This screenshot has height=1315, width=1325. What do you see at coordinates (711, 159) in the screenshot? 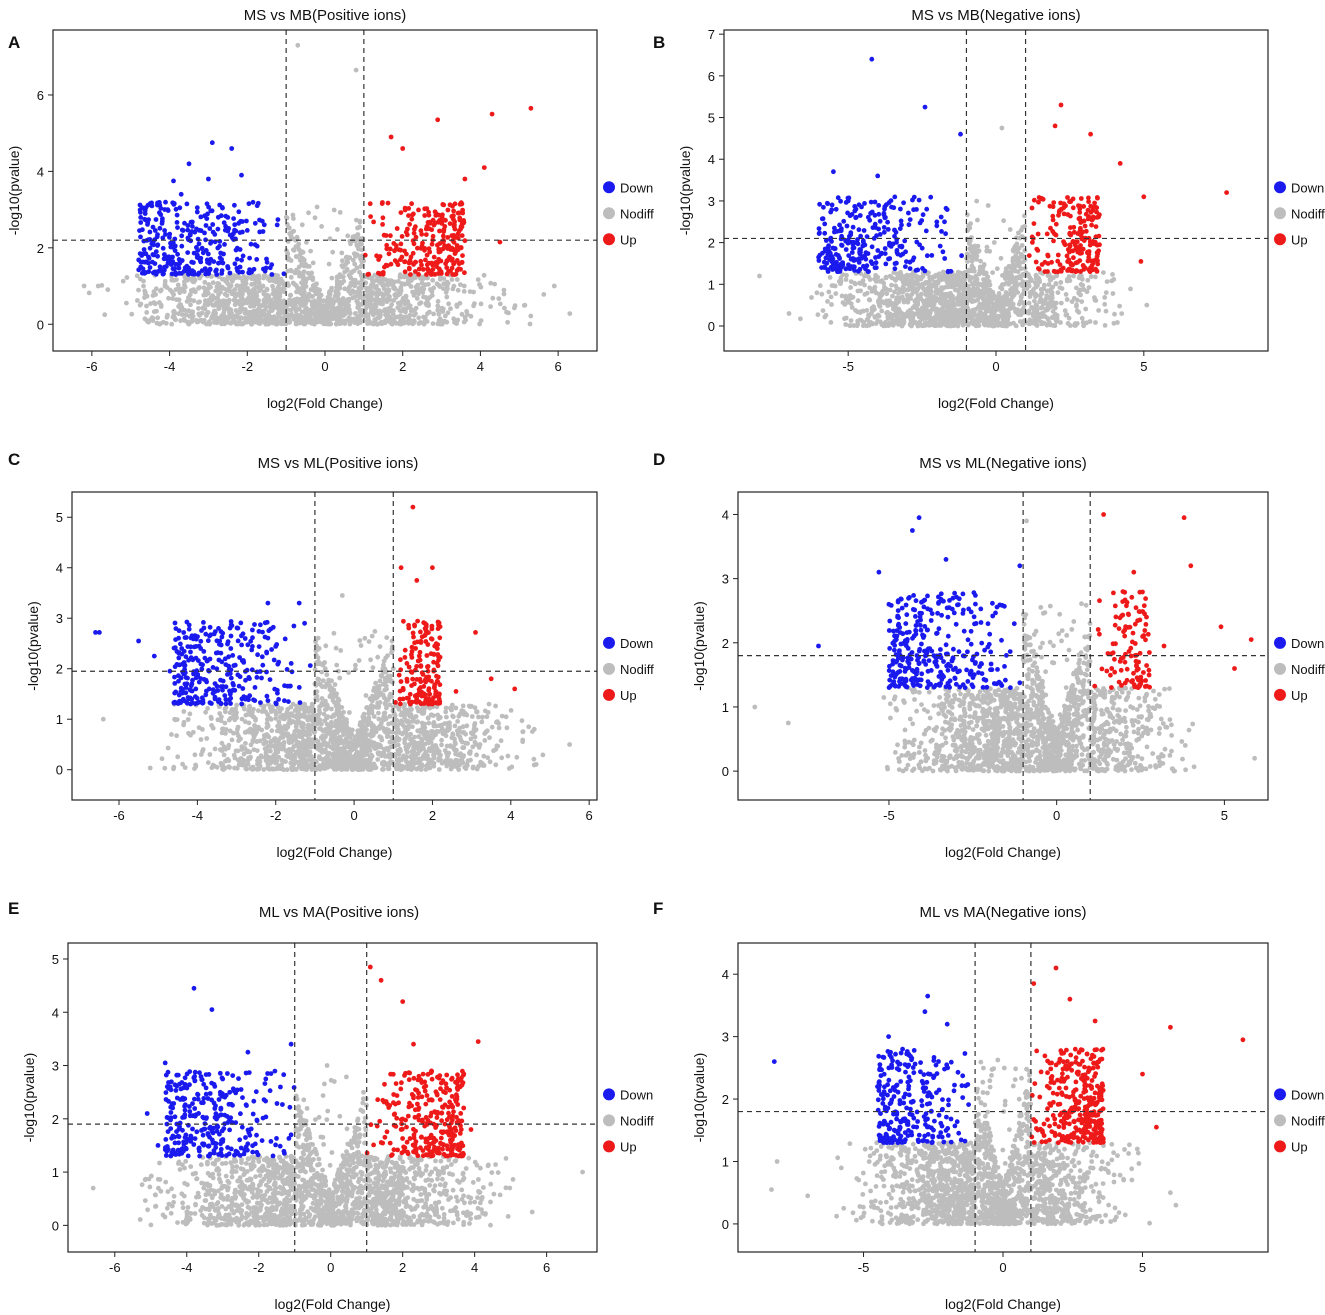
I see `y-tick-label: 4` at bounding box center [711, 159].